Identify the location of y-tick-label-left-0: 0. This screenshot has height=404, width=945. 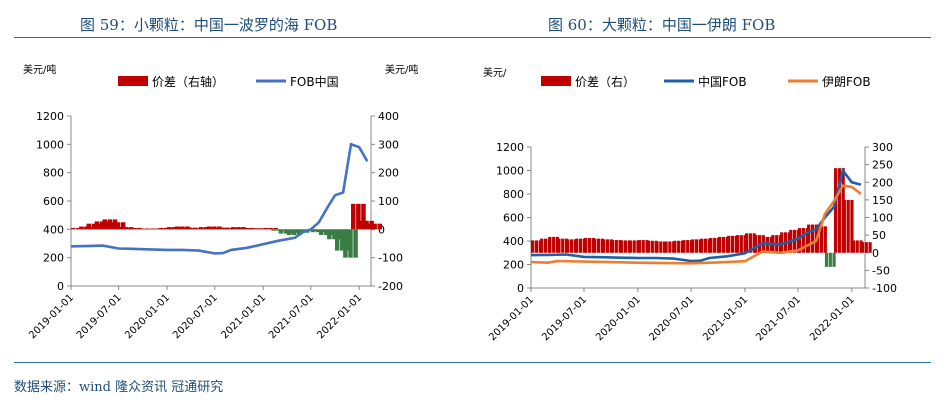
(60, 286).